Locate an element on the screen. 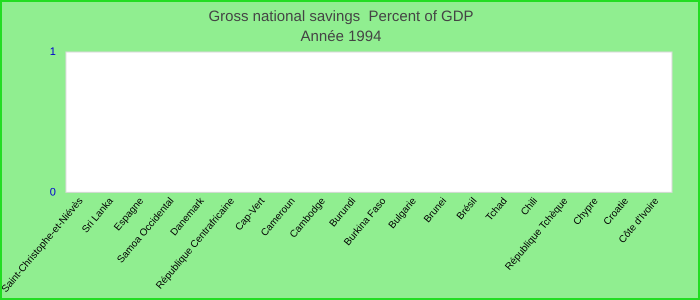 The image size is (700, 300). y-tick-label: 1 is located at coordinates (53, 52).